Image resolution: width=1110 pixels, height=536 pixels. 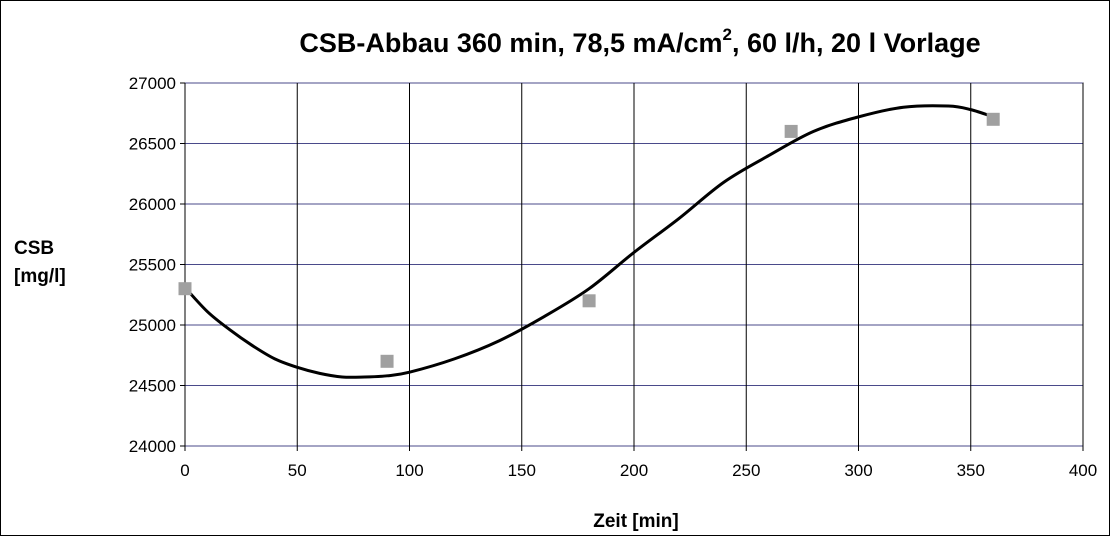 What do you see at coordinates (746, 470) in the screenshot?
I see `x-tick-label-250: 250` at bounding box center [746, 470].